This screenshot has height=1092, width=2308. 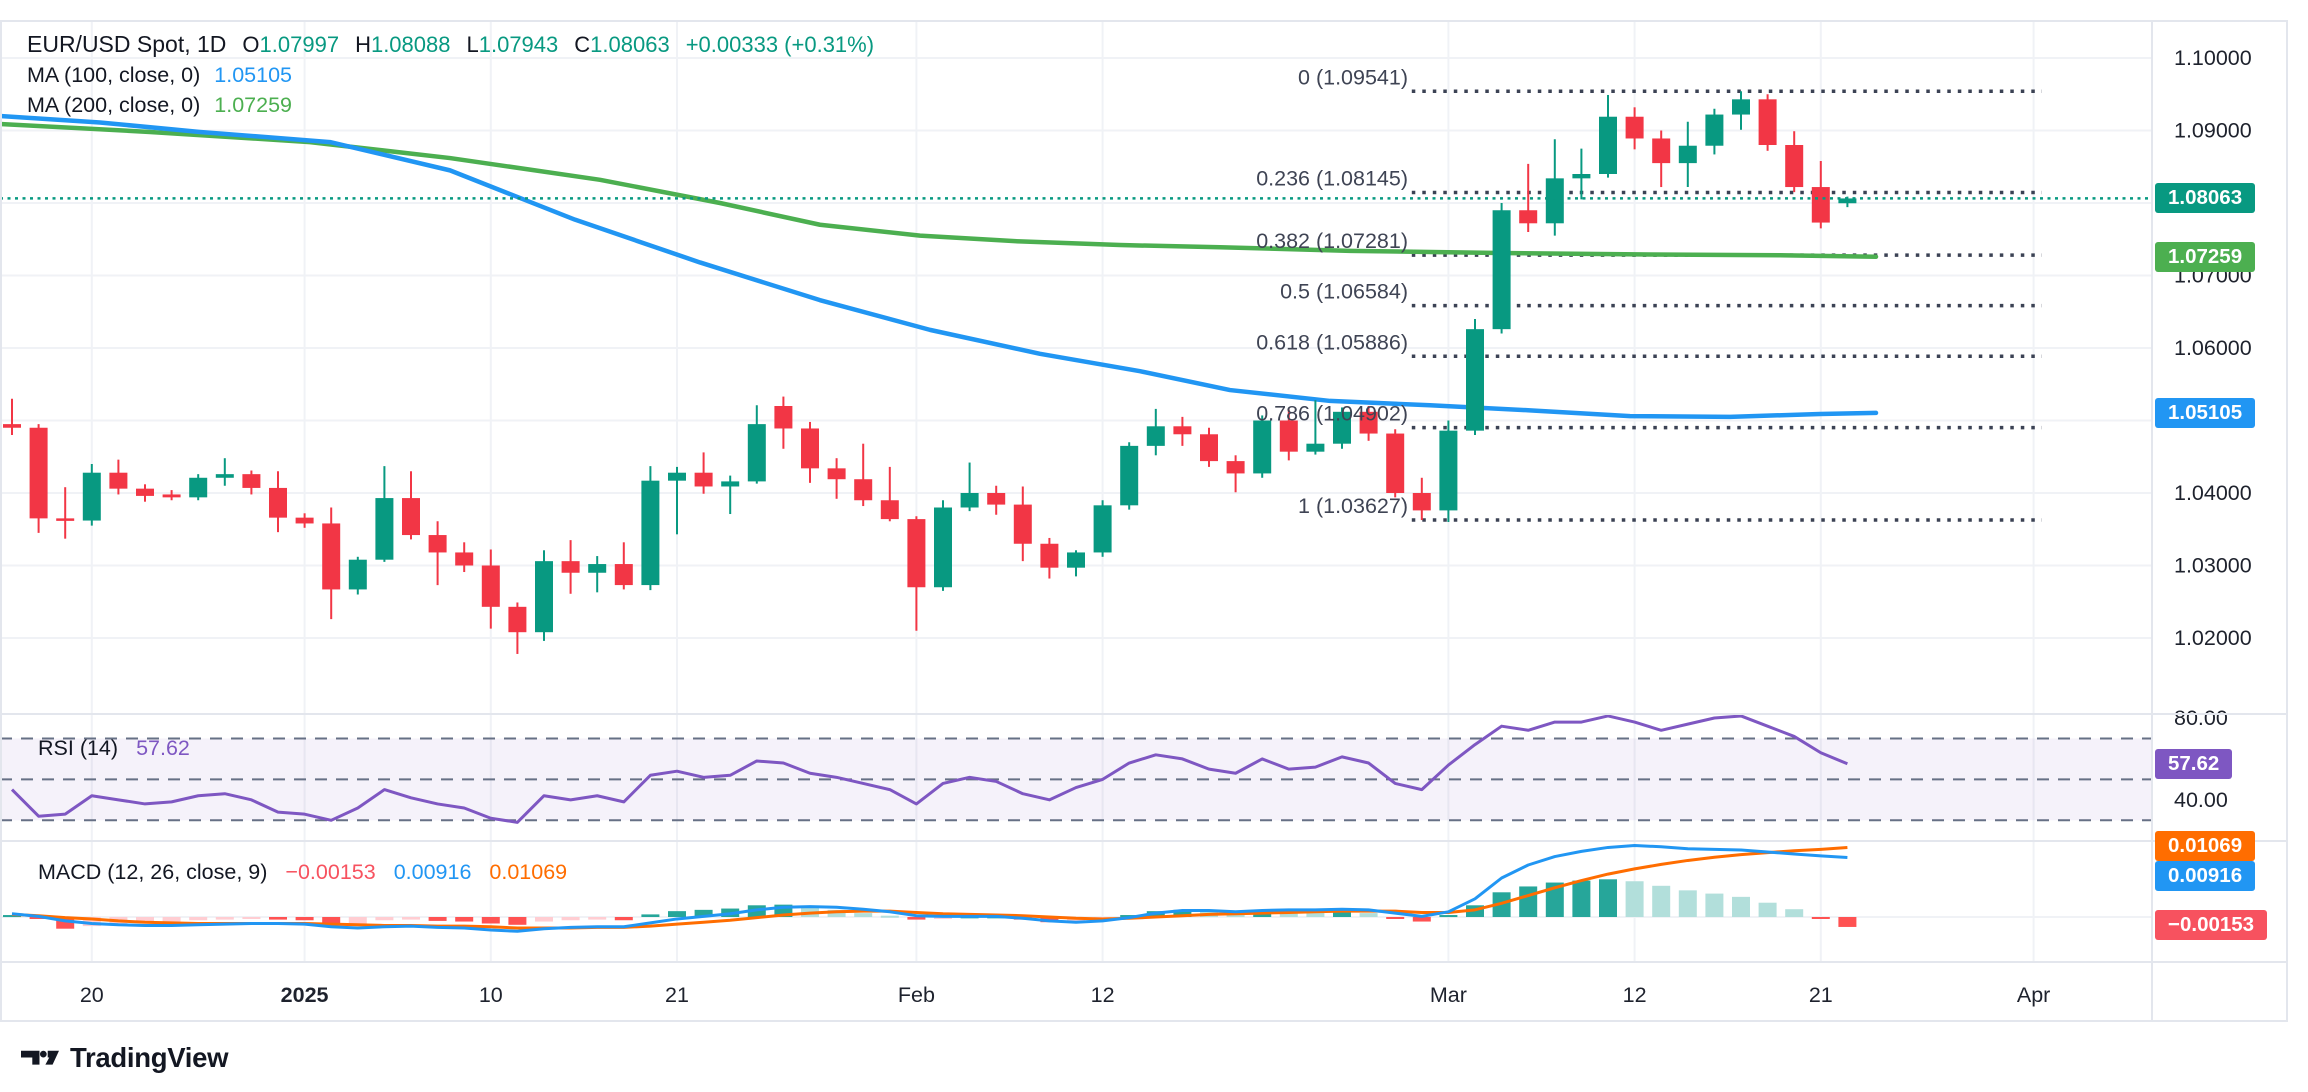 What do you see at coordinates (2213, 638) in the screenshot?
I see `svg-text: 1.02000` at bounding box center [2213, 638].